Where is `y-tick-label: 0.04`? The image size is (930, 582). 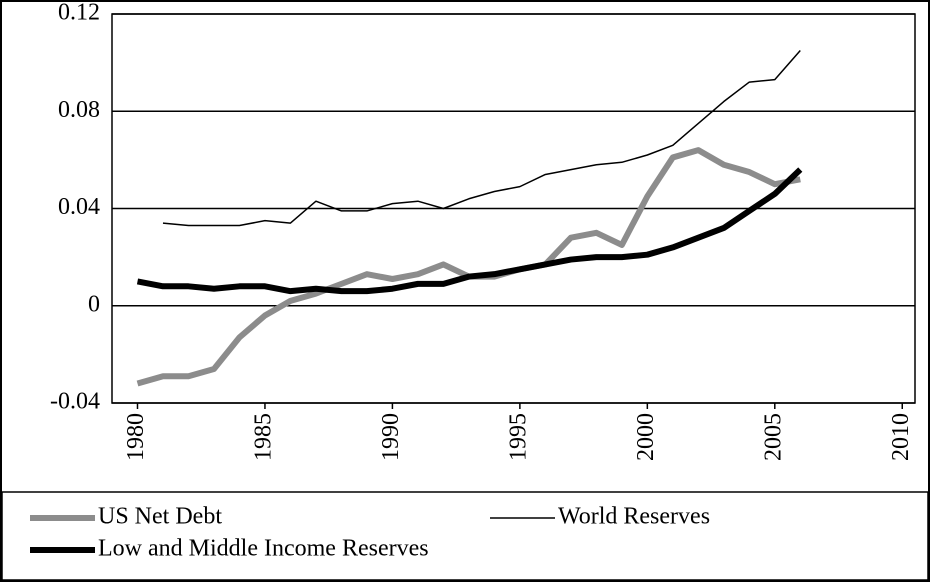 y-tick-label: 0.04 is located at coordinates (79, 207).